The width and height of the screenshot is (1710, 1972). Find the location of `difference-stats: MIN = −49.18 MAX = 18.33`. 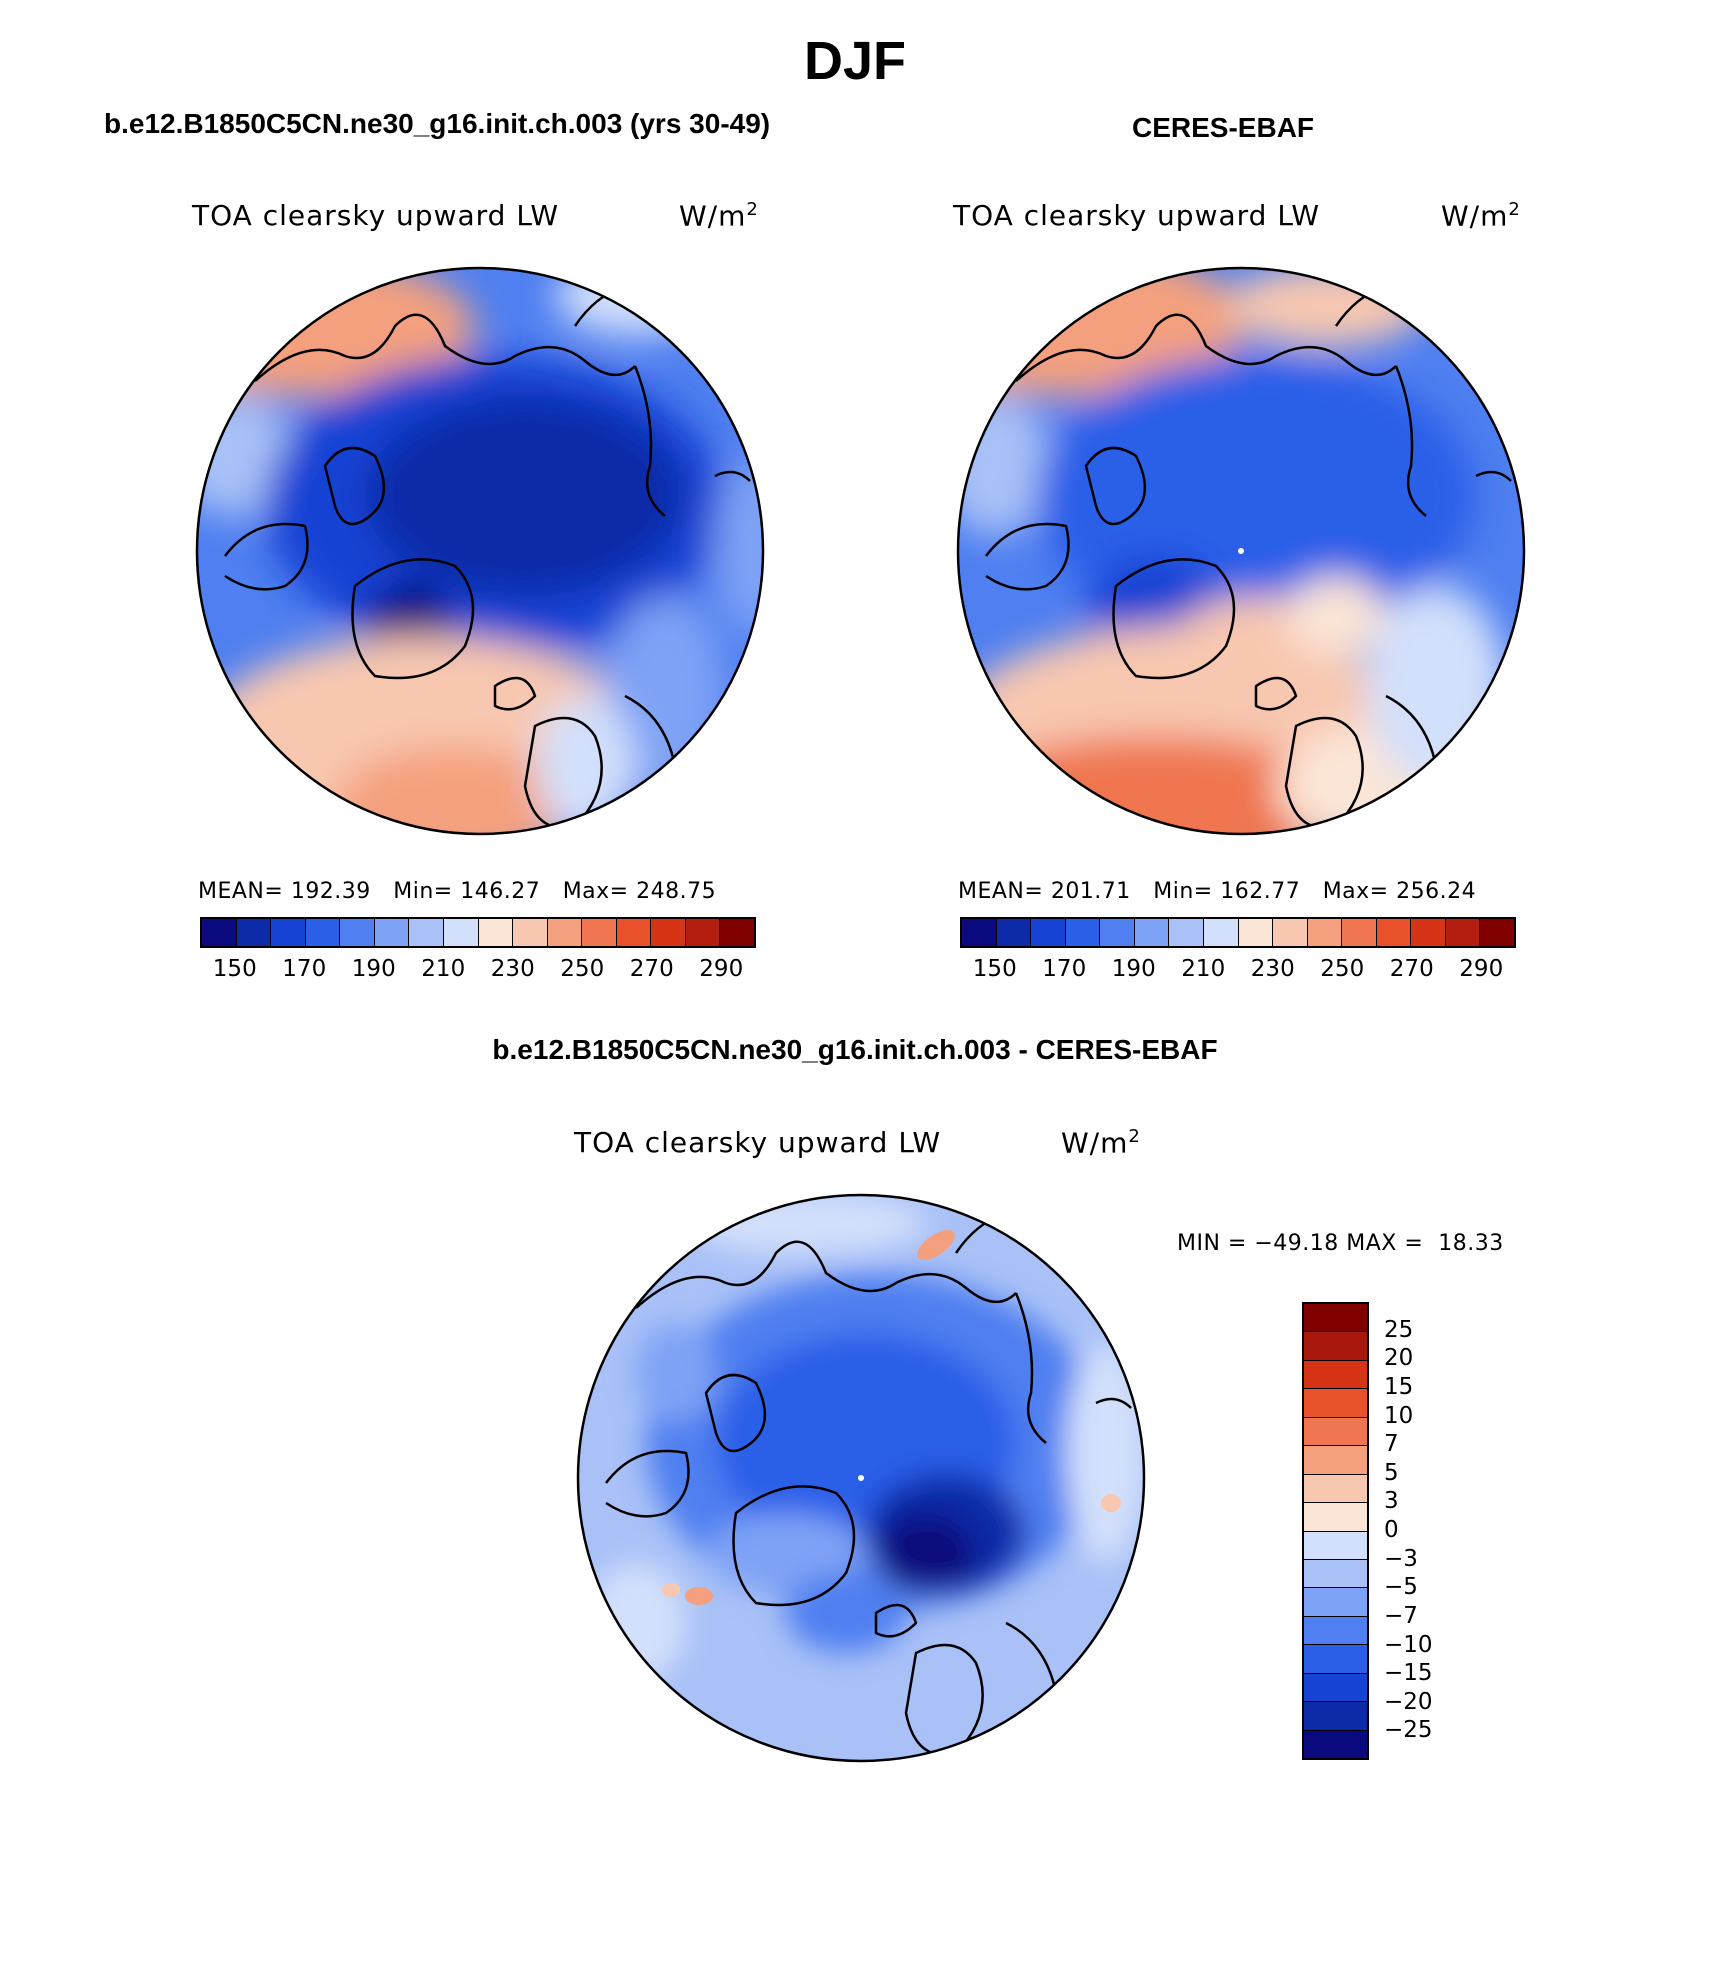

difference-stats: MIN = −49.18 MAX = 18.33 is located at coordinates (1340, 1243).